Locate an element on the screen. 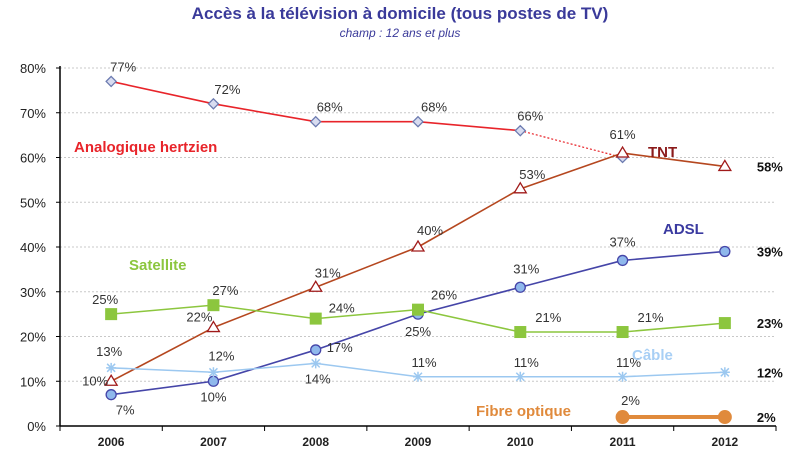  x-tick-label: 2008 is located at coordinates (315, 442).